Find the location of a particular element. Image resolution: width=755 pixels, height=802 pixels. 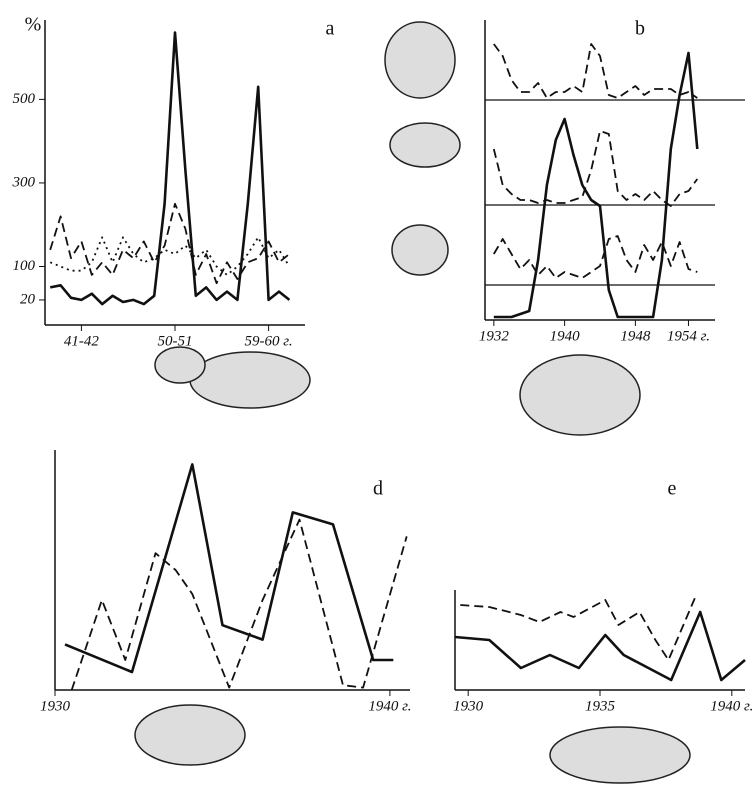

ferret is located at coordinates (250, 380).